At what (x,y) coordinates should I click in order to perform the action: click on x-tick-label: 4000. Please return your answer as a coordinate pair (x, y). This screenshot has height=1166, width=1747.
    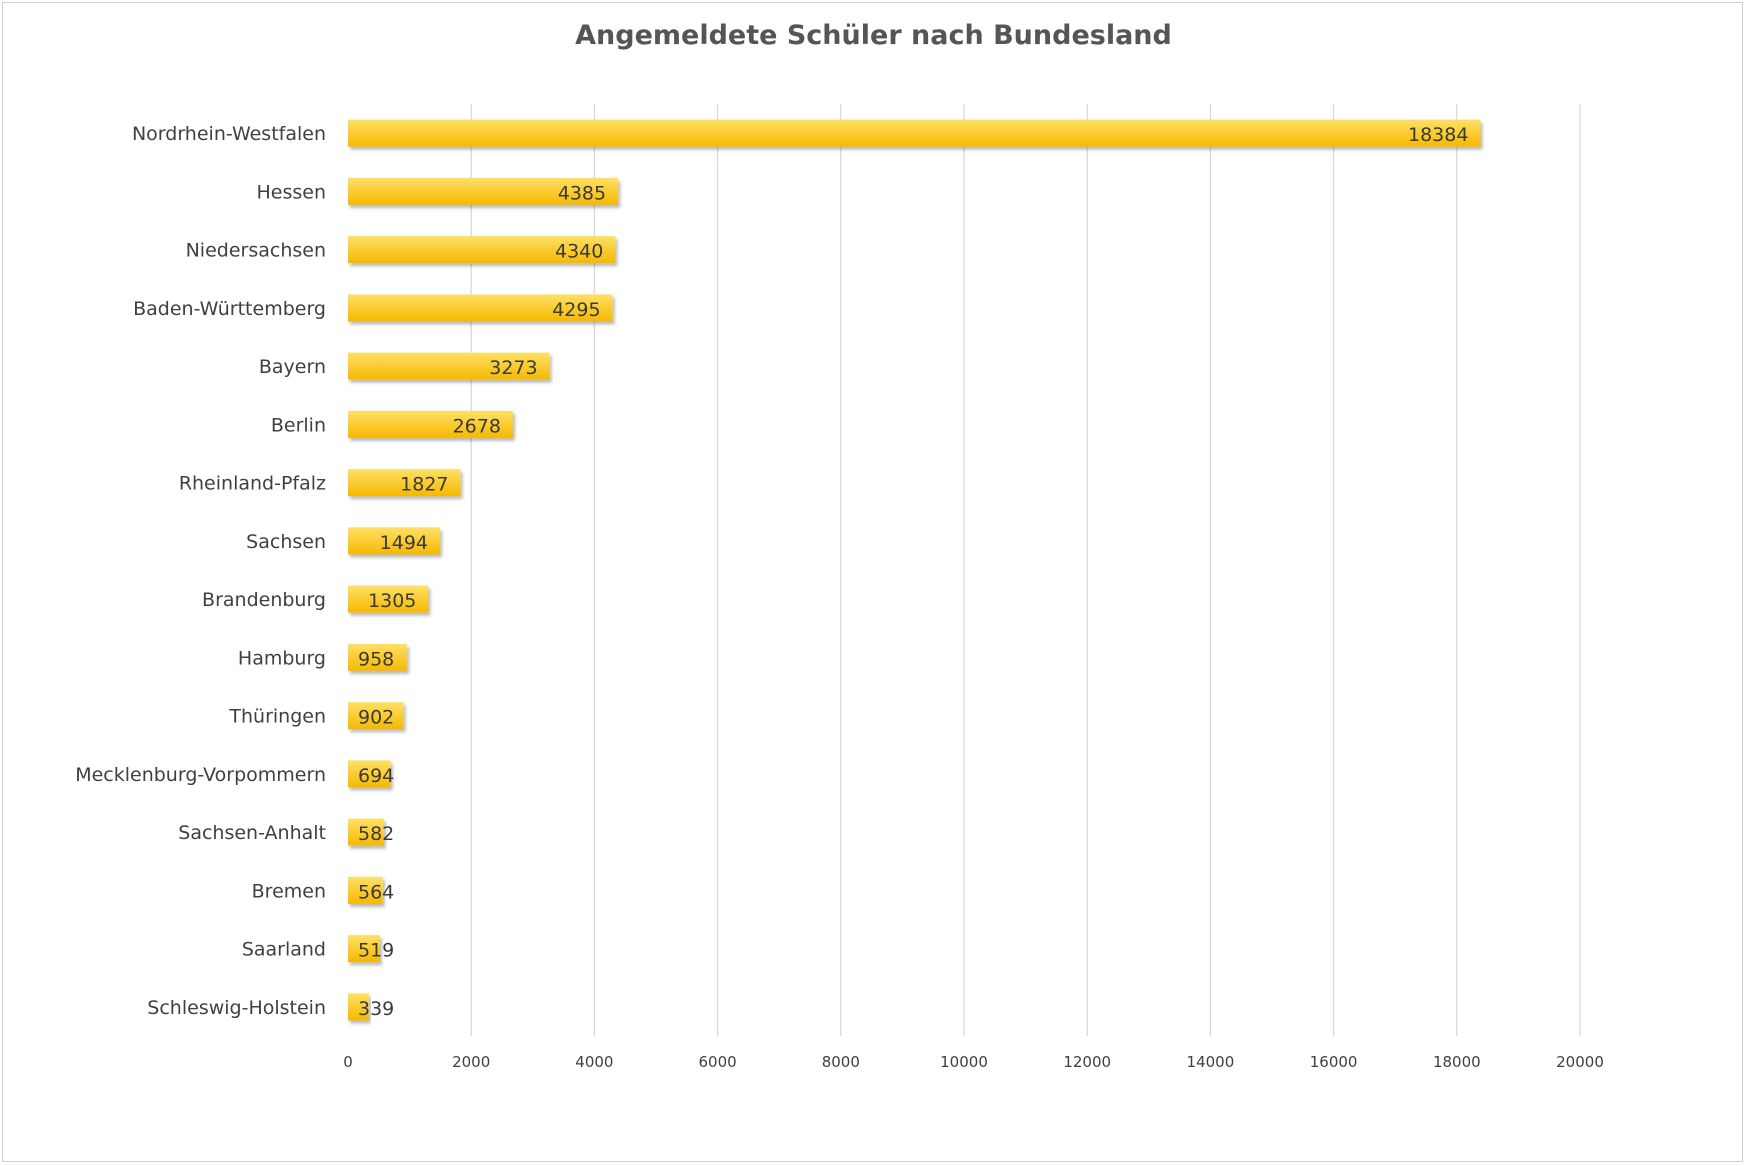
    Looking at the image, I should click on (594, 1062).